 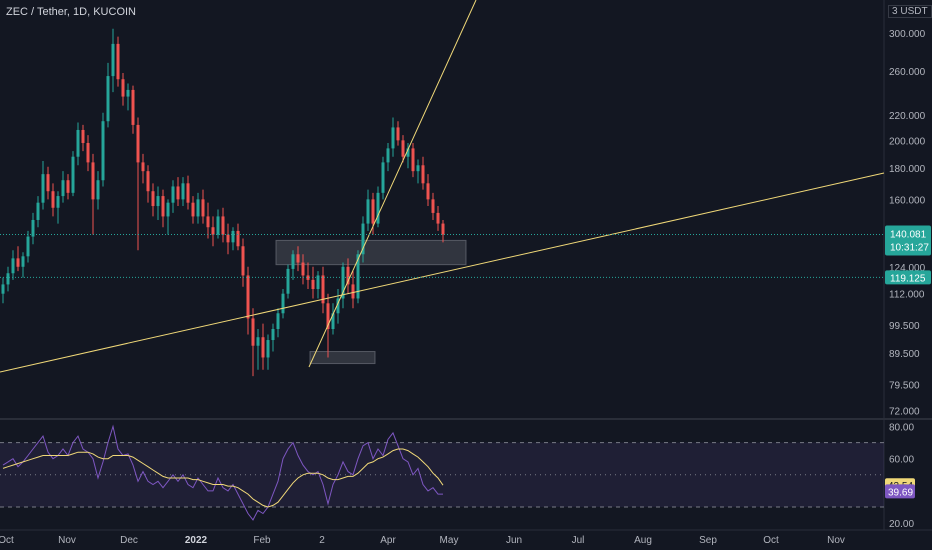 I want to click on price-tick-label: 260.000, so click(x=907, y=72).